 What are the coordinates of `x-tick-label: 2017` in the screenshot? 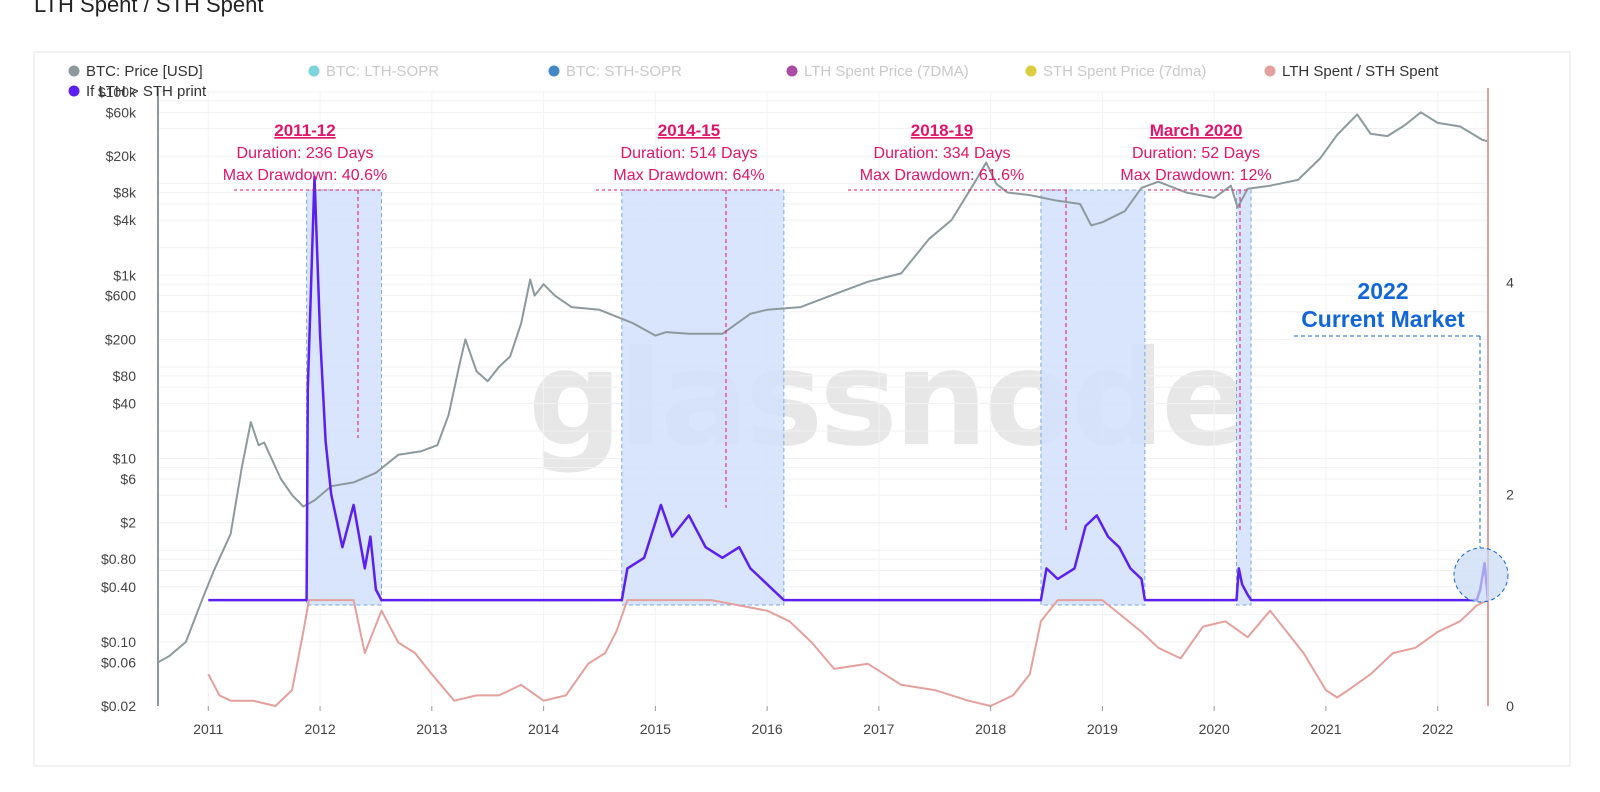 It's located at (878, 729).